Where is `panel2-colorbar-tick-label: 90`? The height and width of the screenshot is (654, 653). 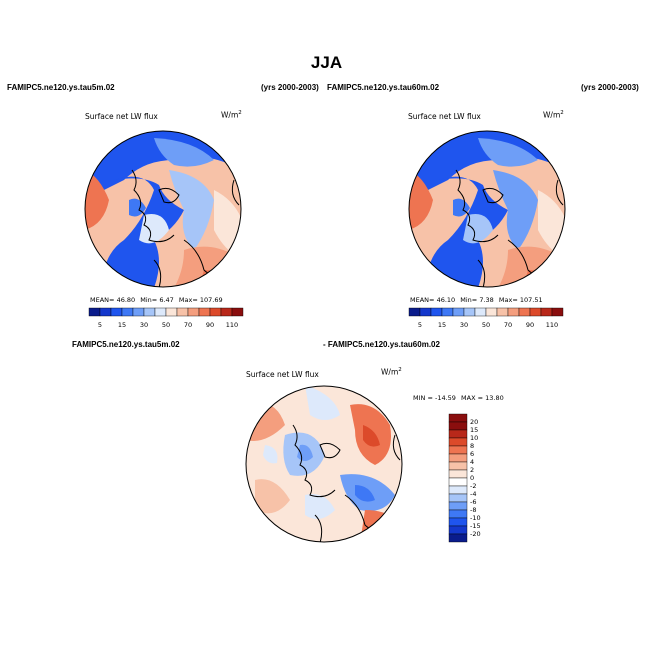
panel2-colorbar-tick-label: 90 is located at coordinates (530, 325).